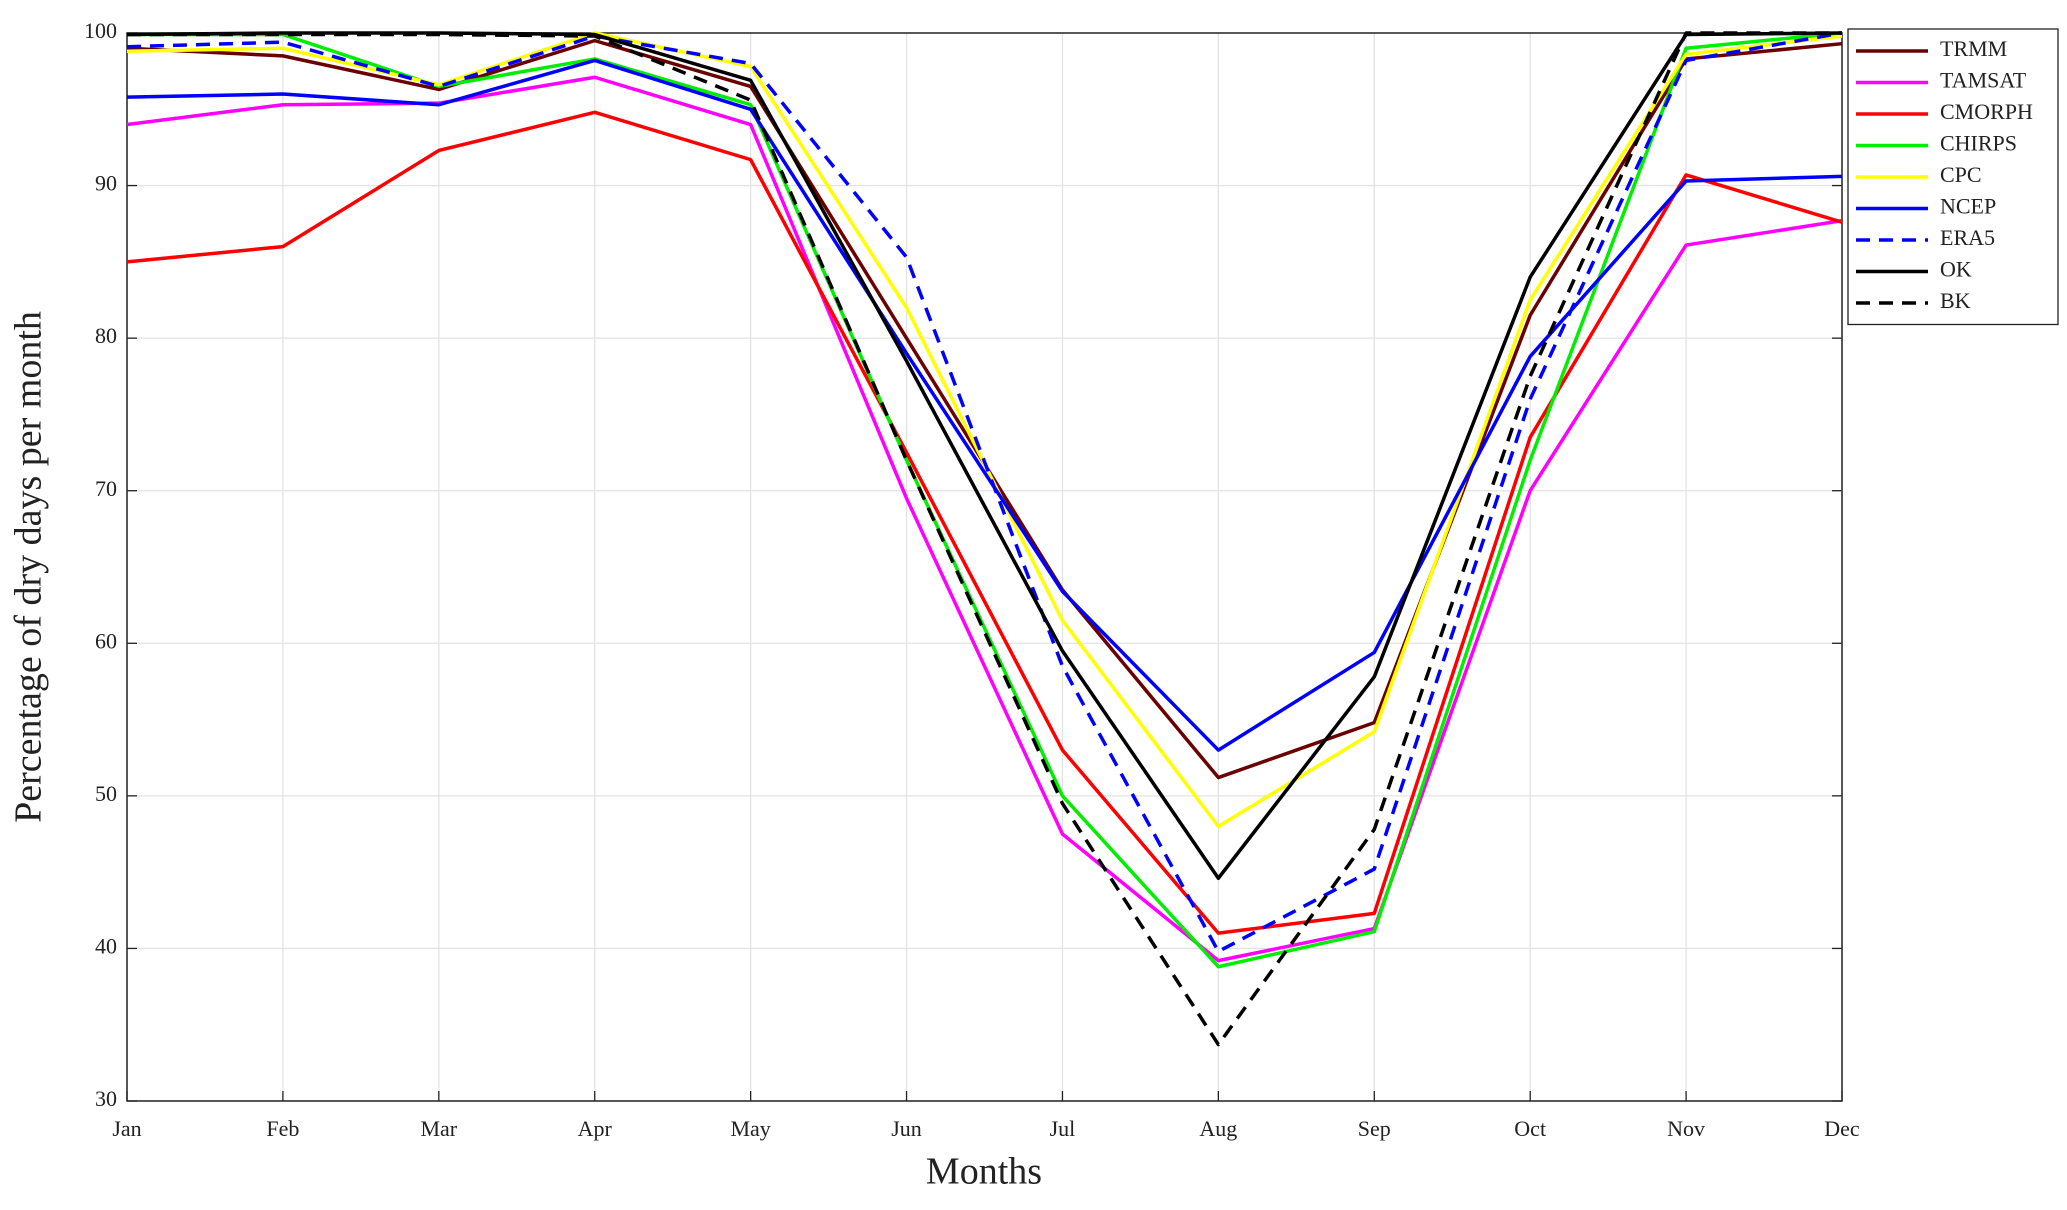 The image size is (2067, 1210). What do you see at coordinates (106, 183) in the screenshot?
I see `y-tick-label: 90` at bounding box center [106, 183].